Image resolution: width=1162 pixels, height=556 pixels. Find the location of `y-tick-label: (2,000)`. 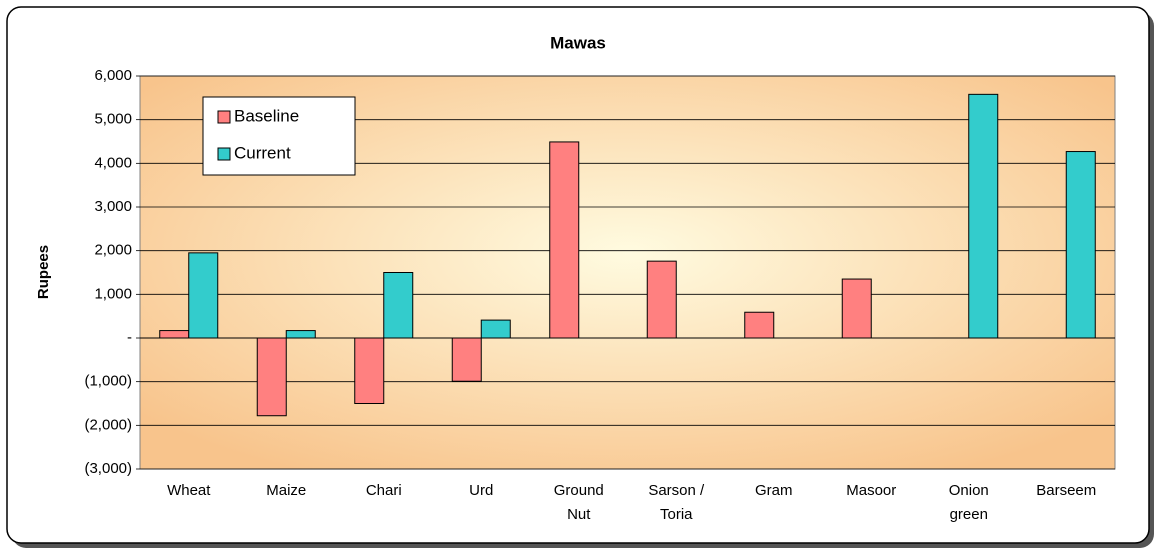

y-tick-label: (2,000) is located at coordinates (108, 424).